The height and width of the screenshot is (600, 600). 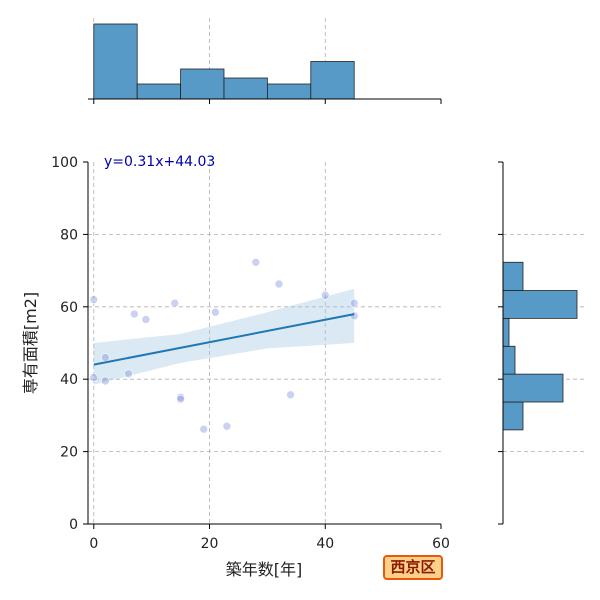 I want to click on y-tick-label: 80, so click(x=69, y=235).